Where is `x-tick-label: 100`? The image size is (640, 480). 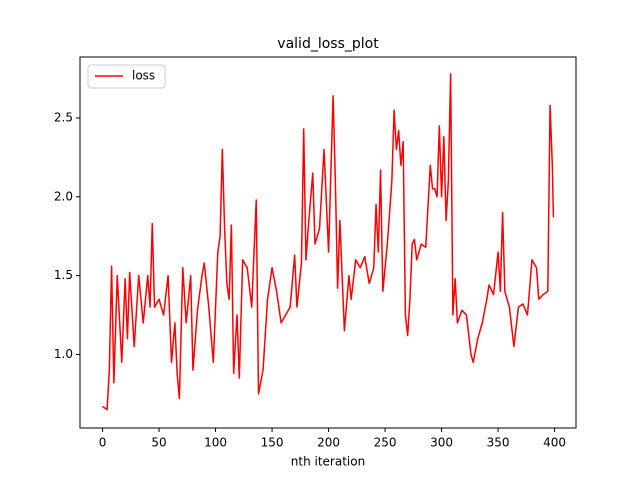
x-tick-label: 100 is located at coordinates (215, 443).